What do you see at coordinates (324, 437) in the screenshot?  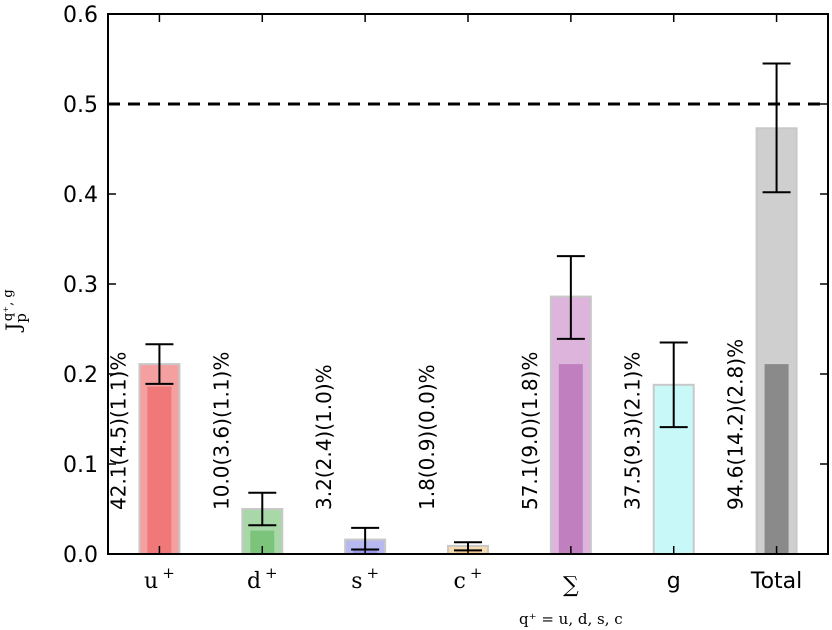 I see `bar-label-s: 3.2(2.4)(1.0)%` at bounding box center [324, 437].